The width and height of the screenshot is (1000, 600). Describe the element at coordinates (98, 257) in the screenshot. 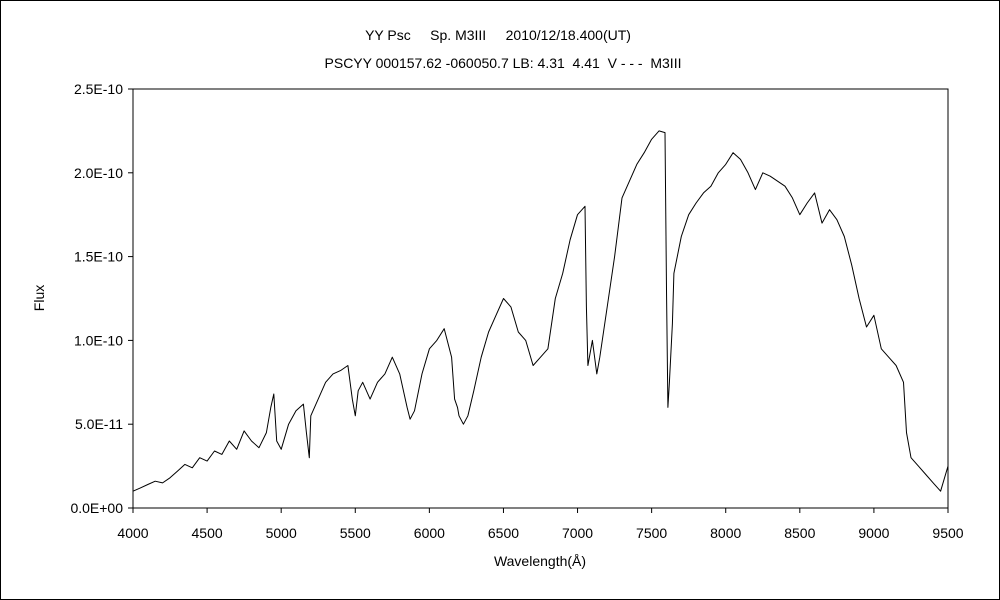

I see `y-tick-label: 1.5E-10` at that location.